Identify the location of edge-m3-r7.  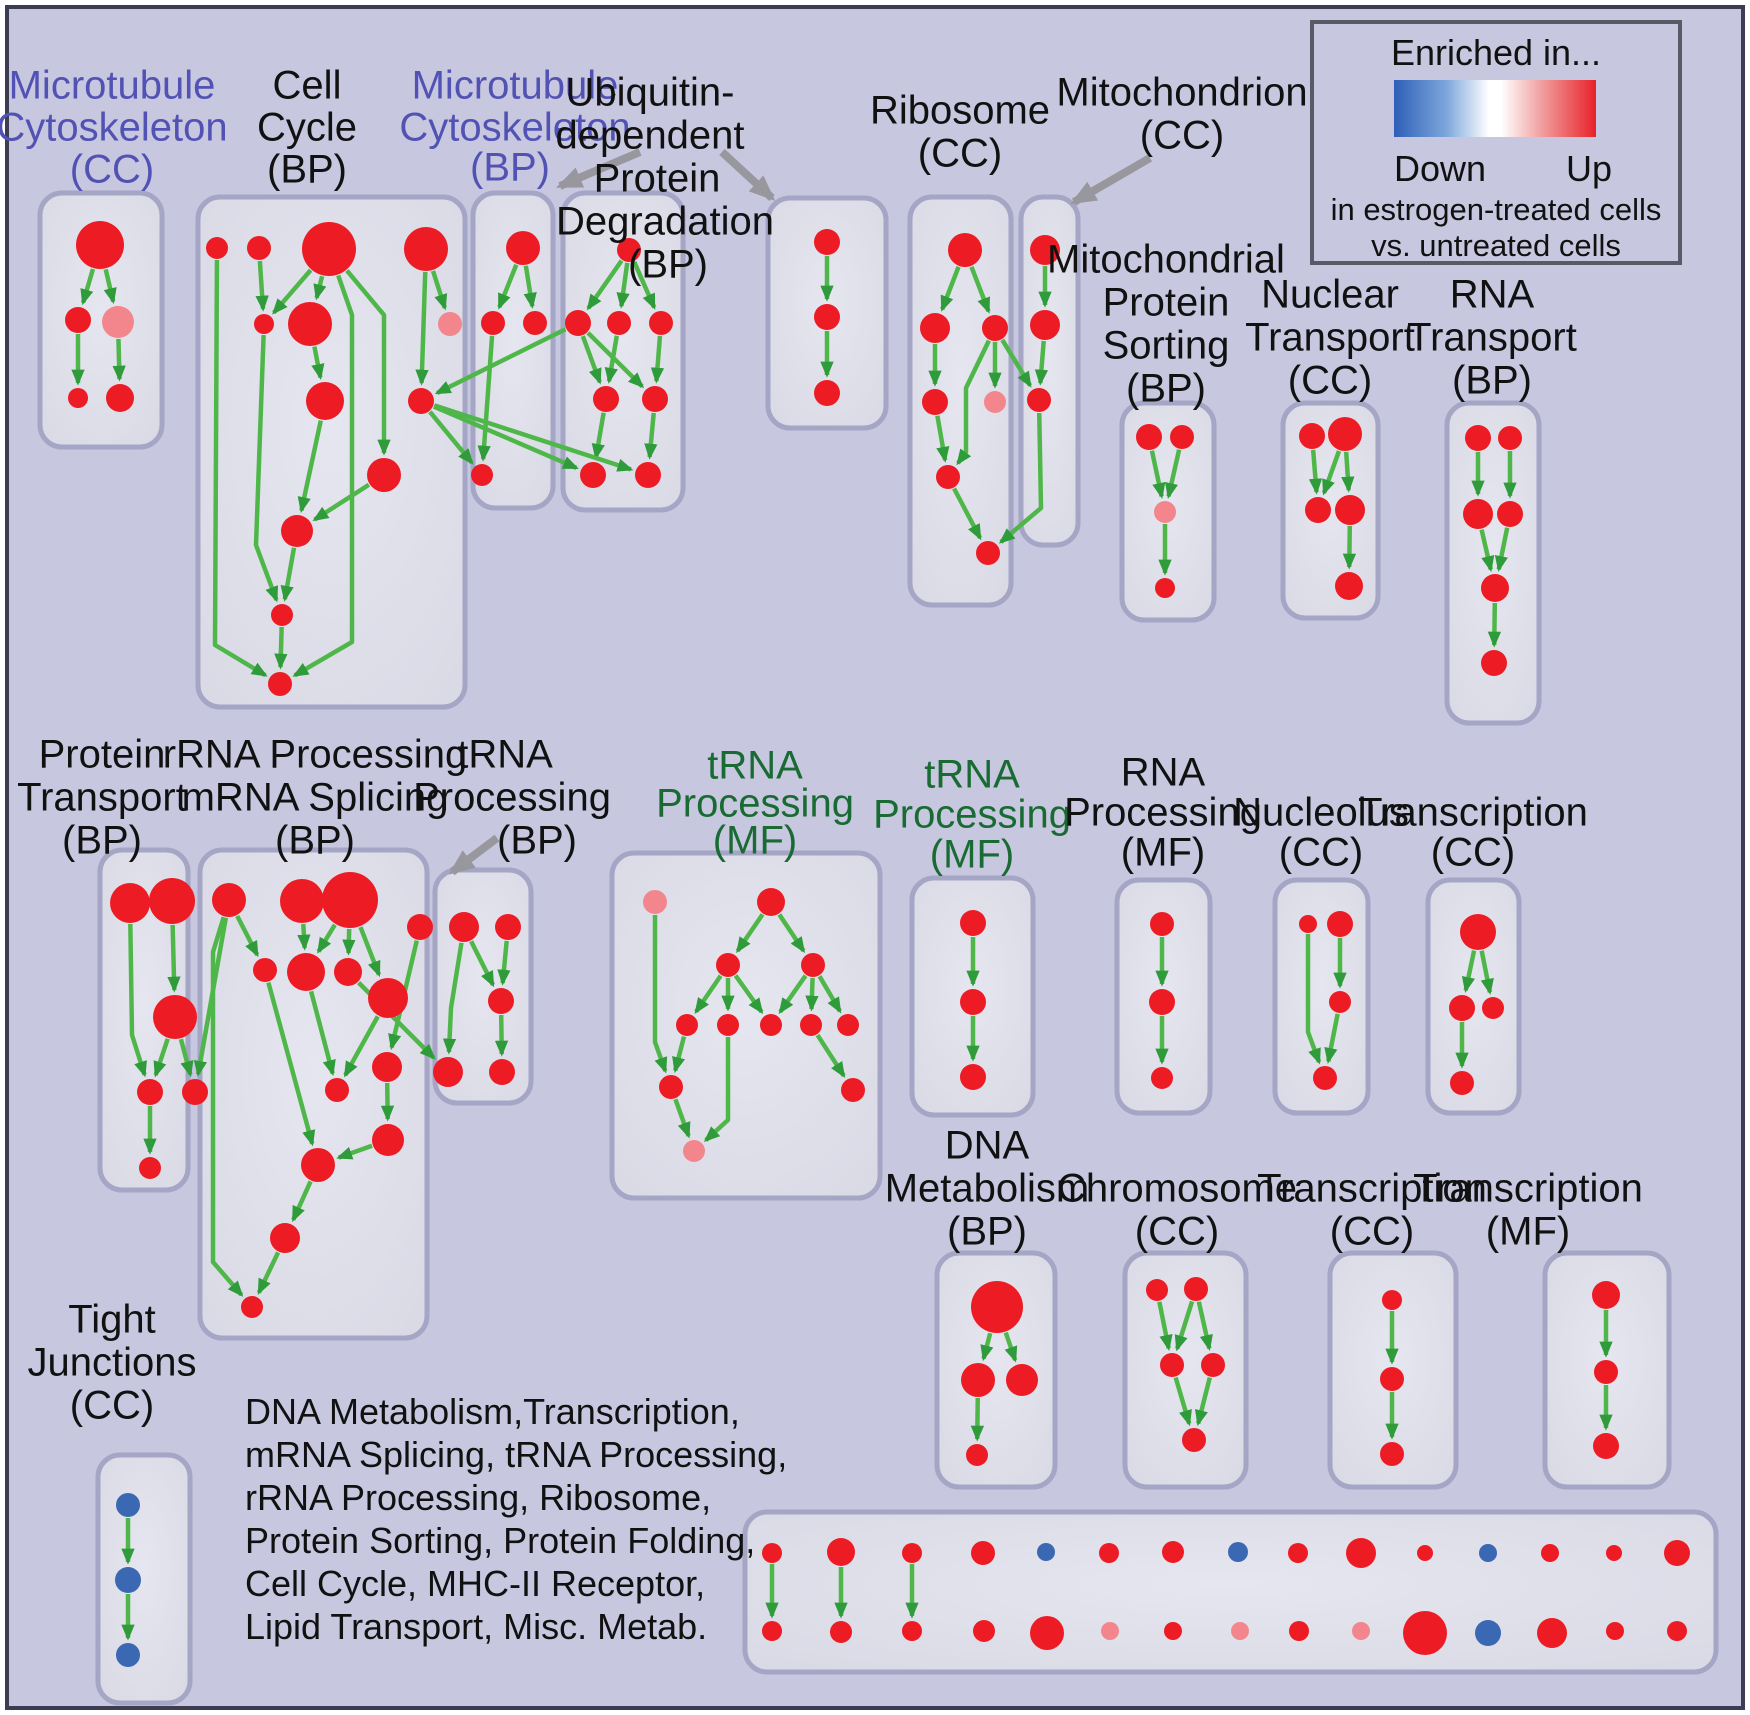
(1021, 478).